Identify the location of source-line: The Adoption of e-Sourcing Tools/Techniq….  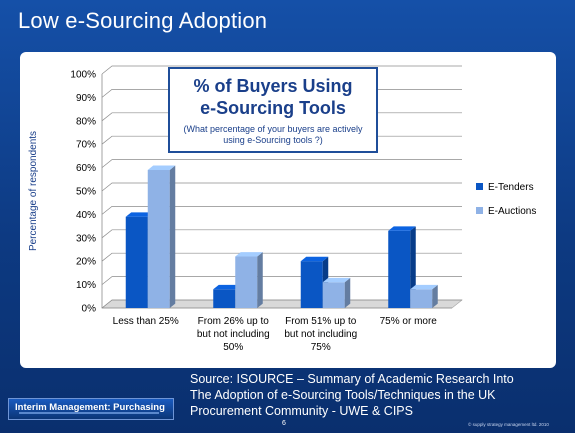
(343, 395).